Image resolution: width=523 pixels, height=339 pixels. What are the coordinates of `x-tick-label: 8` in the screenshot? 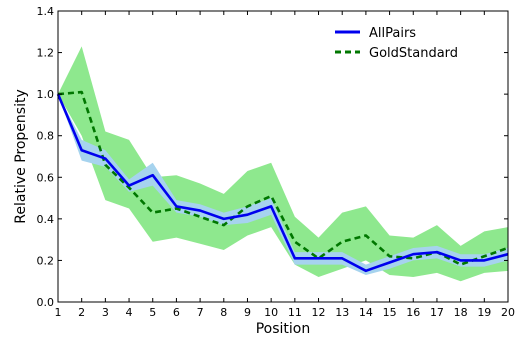 It's located at (223, 312).